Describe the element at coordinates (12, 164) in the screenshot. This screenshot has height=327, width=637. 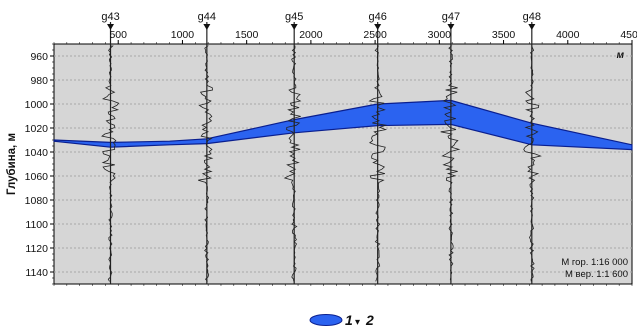
I see `y-axis-title: Глубина, м` at that location.